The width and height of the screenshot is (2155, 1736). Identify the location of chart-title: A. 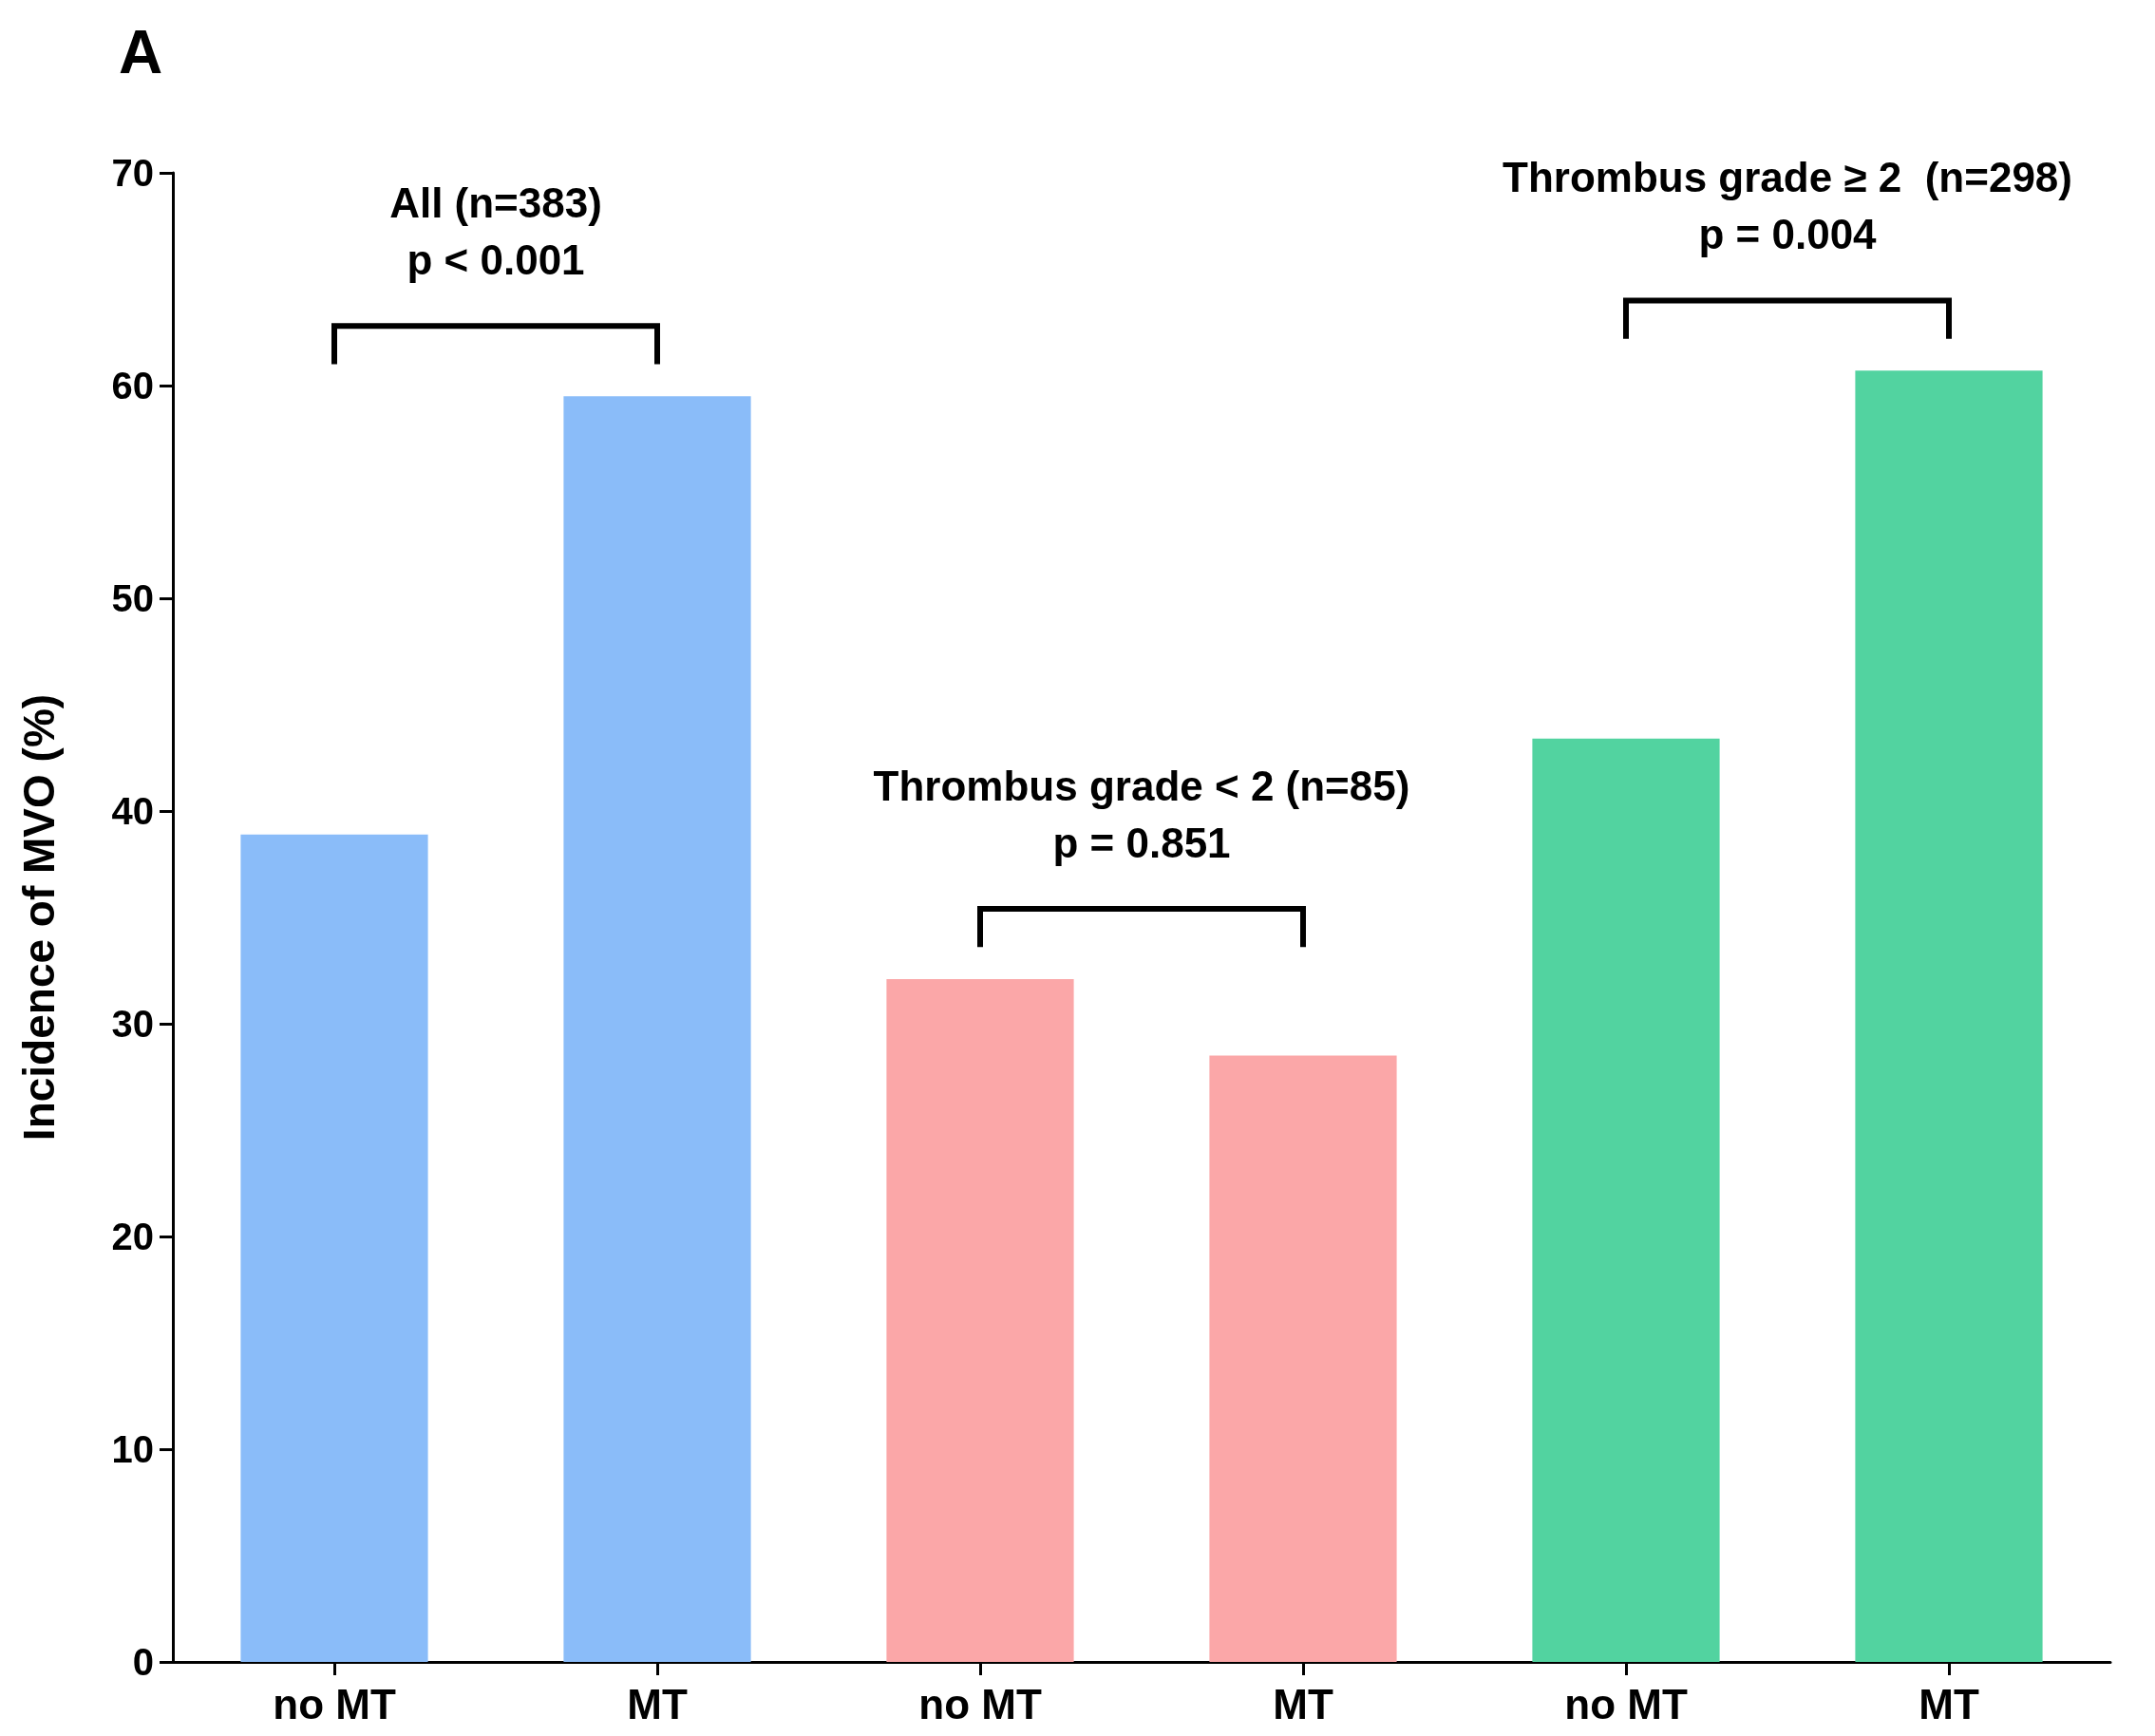
(141, 52).